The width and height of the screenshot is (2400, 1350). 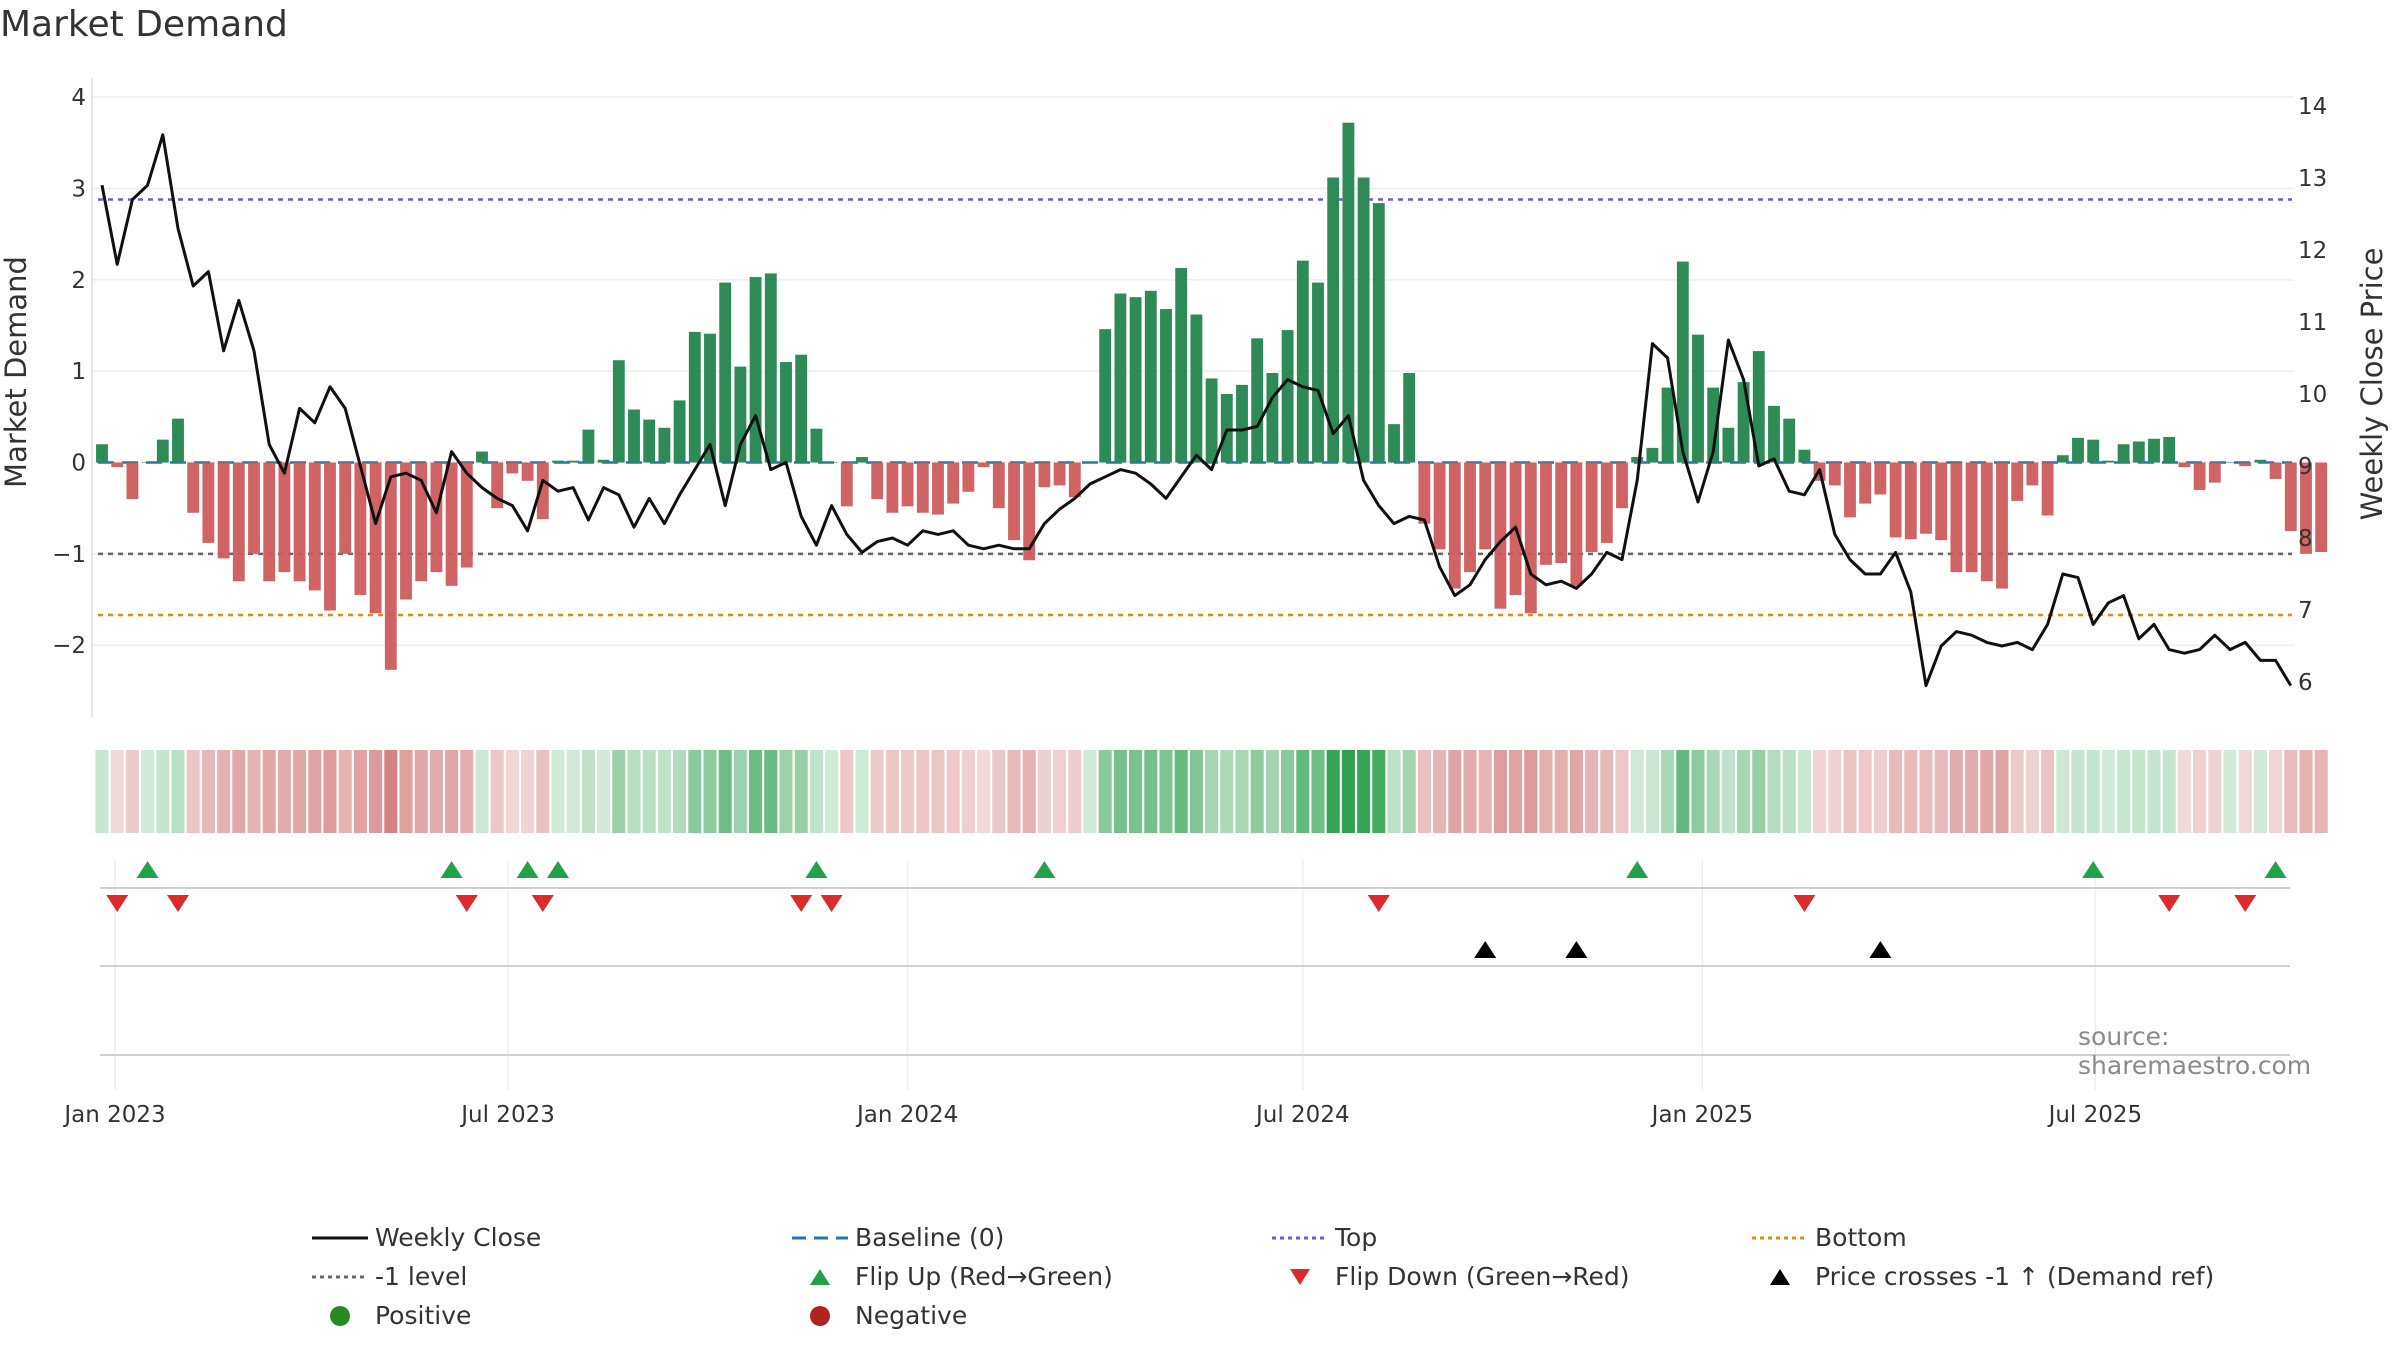 What do you see at coordinates (69, 646) in the screenshot?
I see `left-tick-label: −2` at bounding box center [69, 646].